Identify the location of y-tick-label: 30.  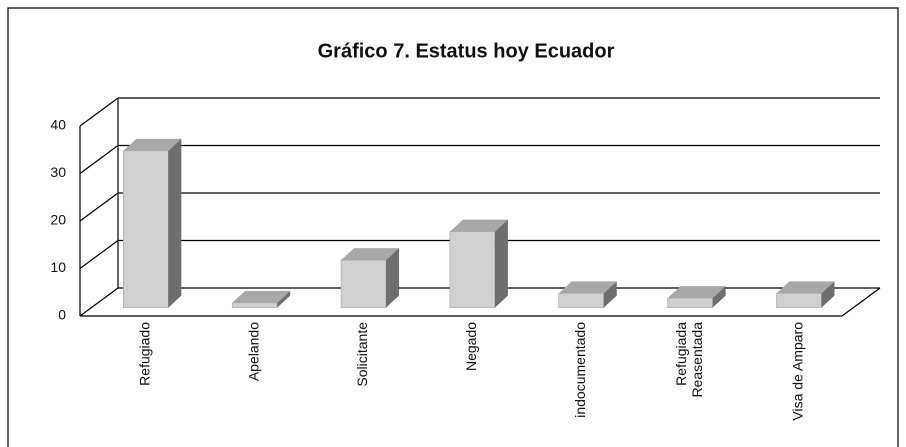
(58, 172).